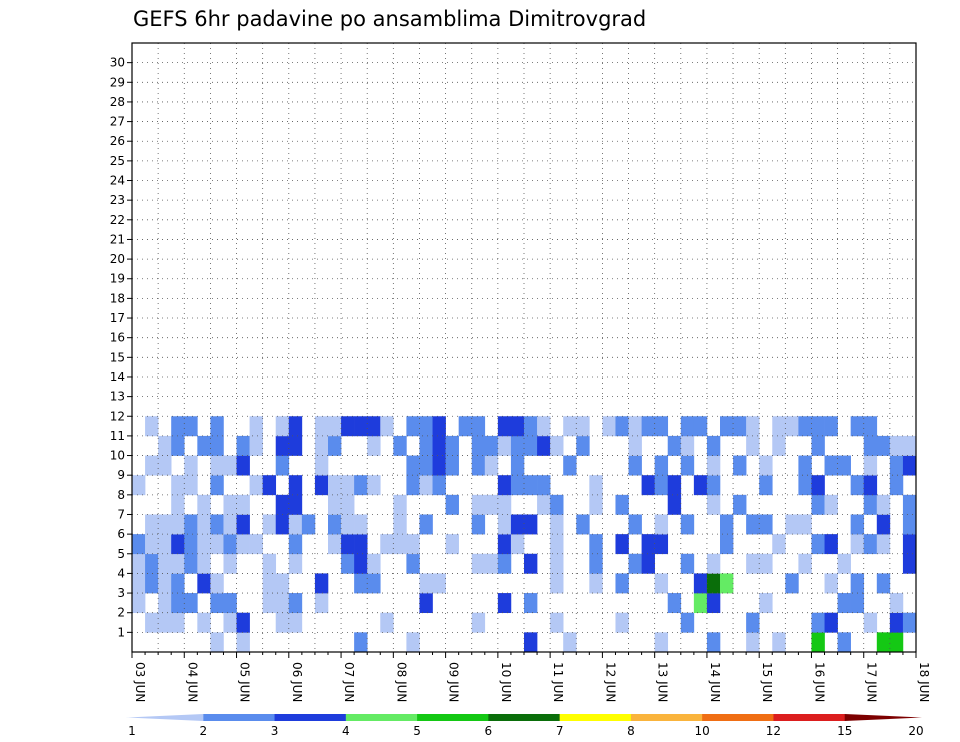  I want to click on colorbar-label: 3, so click(275, 731).